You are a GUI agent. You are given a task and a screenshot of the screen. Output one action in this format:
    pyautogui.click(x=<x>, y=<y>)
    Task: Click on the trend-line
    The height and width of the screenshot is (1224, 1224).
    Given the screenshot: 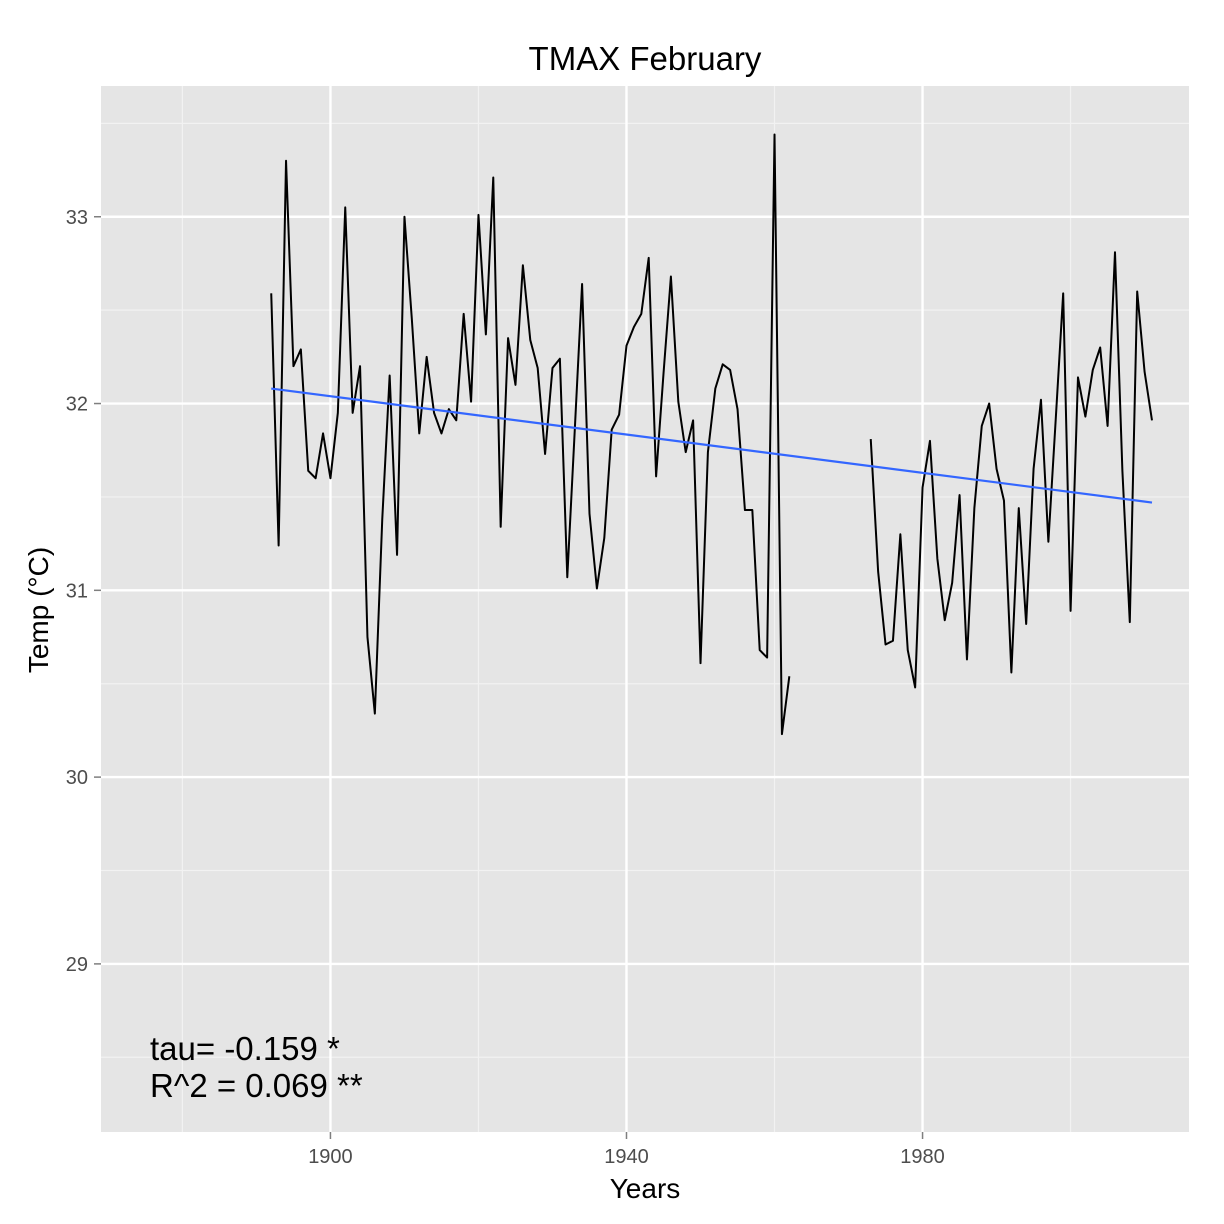 What is the action you would take?
    pyautogui.click(x=712, y=445)
    